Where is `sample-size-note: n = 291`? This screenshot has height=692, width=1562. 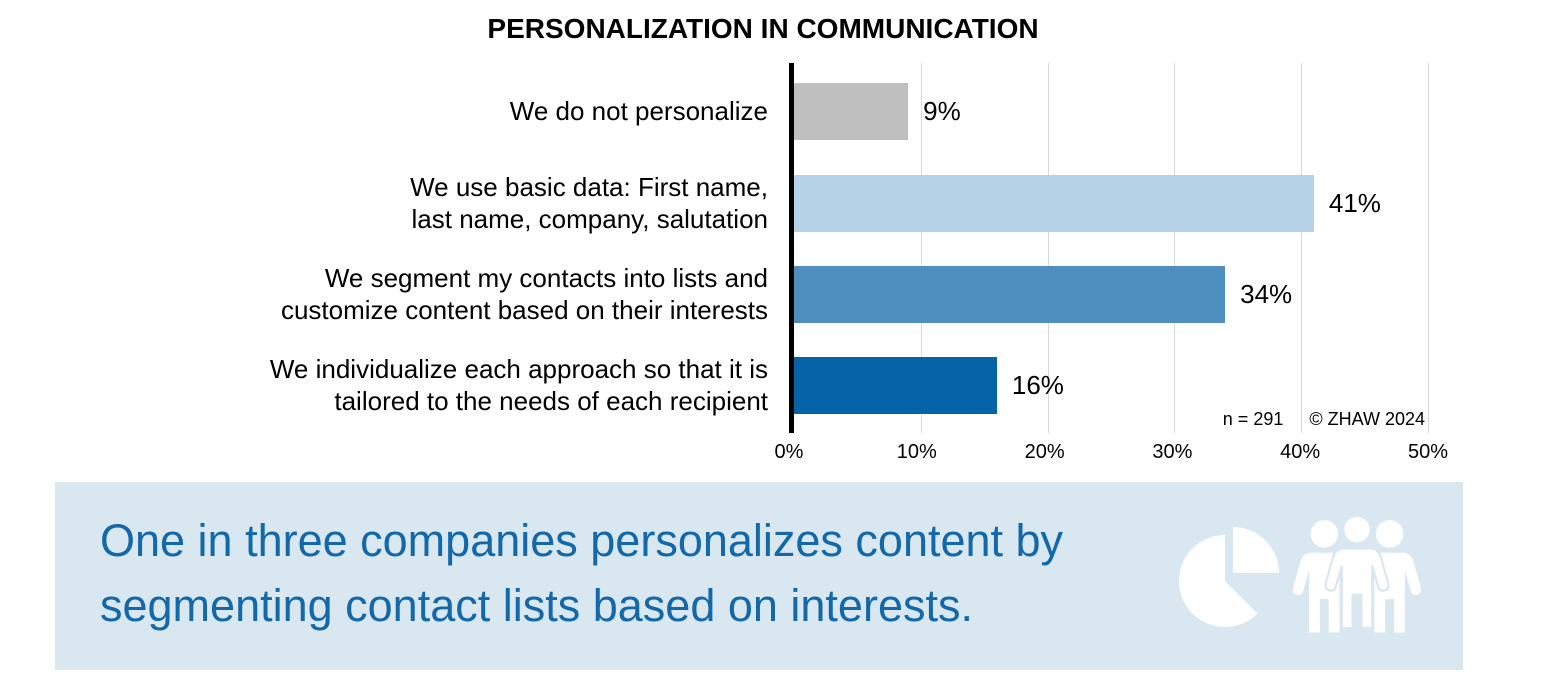
sample-size-note: n = 291 is located at coordinates (1253, 419).